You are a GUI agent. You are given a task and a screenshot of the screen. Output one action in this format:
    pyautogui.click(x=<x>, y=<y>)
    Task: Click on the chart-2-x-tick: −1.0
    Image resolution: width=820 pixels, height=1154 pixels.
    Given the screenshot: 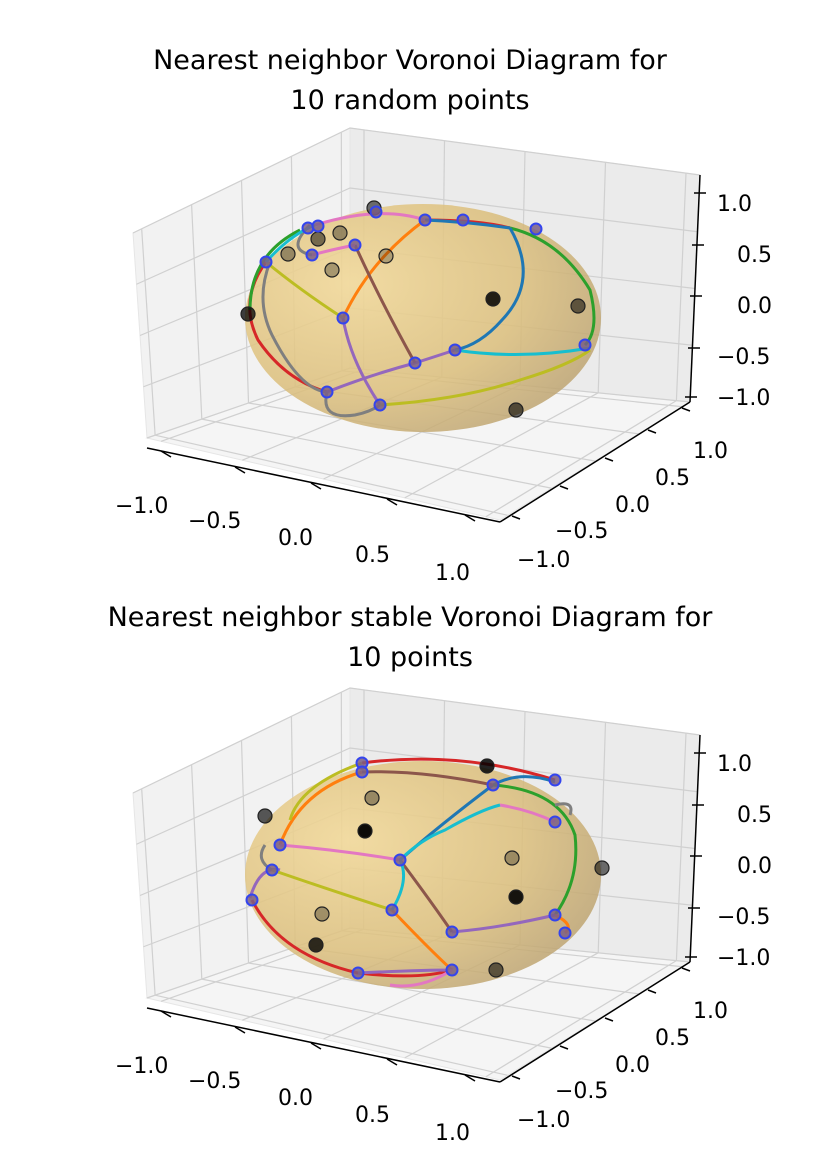 What is the action you would take?
    pyautogui.click(x=141, y=1066)
    